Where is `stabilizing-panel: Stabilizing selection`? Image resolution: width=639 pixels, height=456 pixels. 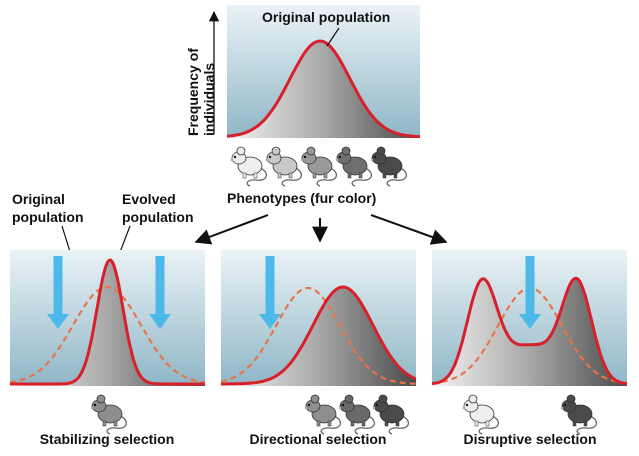
stabilizing-panel: Stabilizing selection is located at coordinates (107, 348).